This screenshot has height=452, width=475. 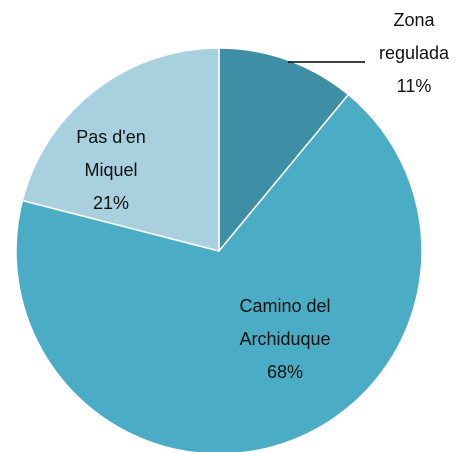 I want to click on slice-label: Zona regulada 11%, so click(x=414, y=53).